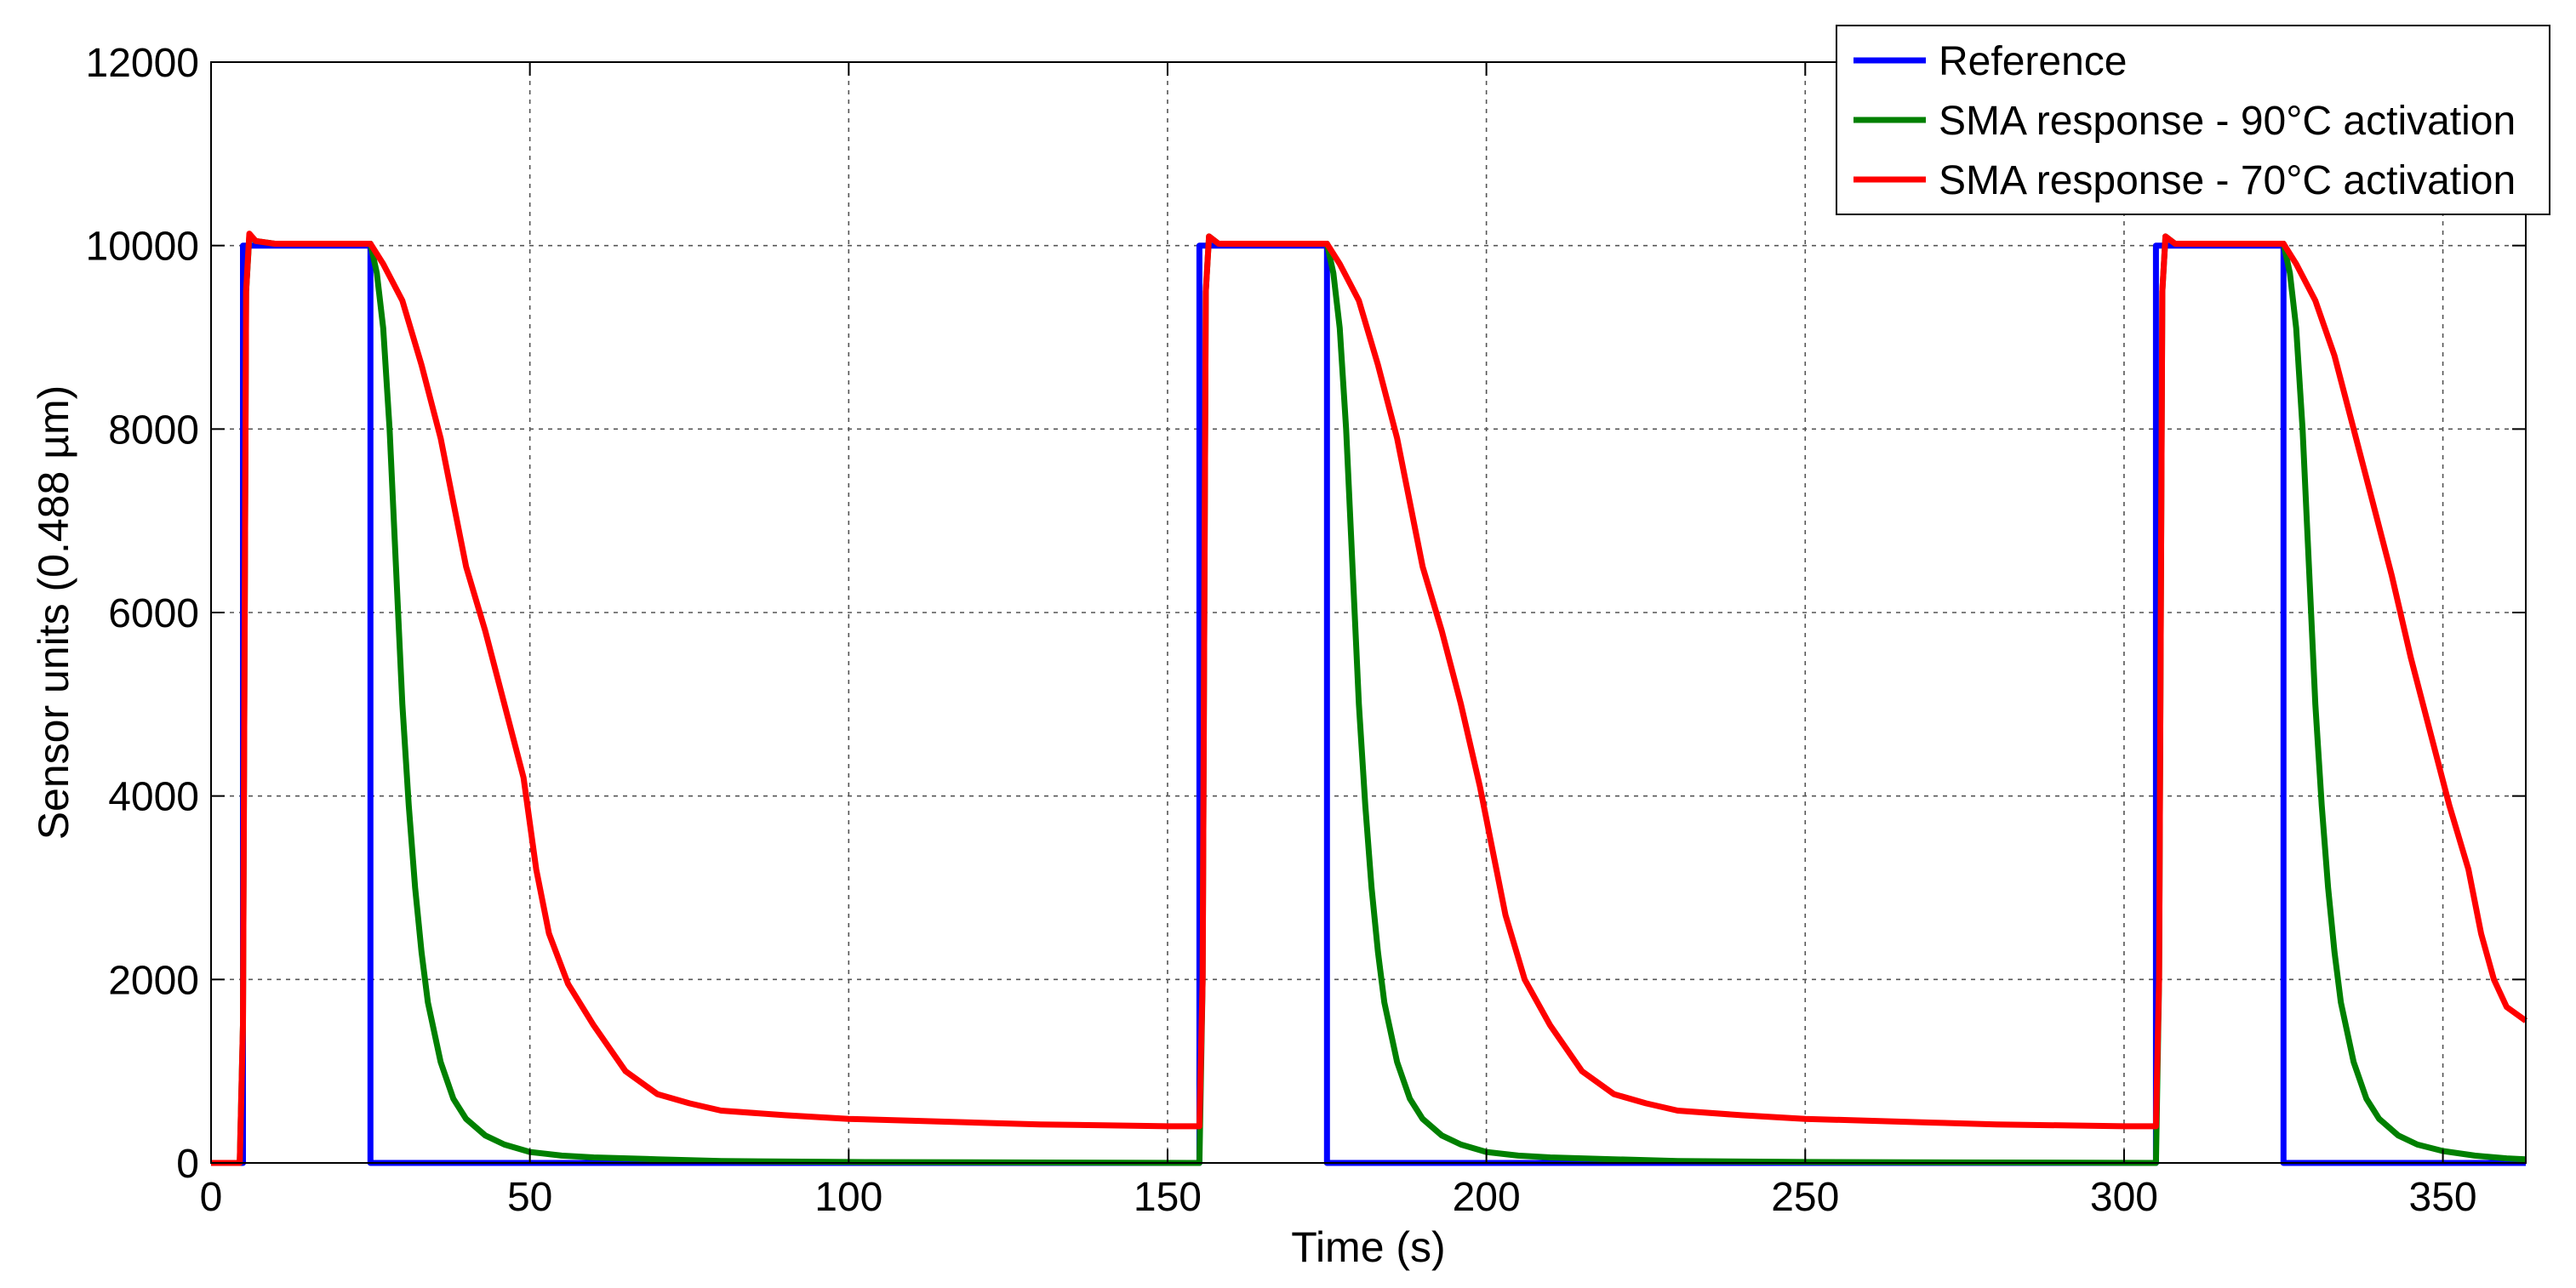 Image resolution: width=2576 pixels, height=1288 pixels. I want to click on y-tick-label: 2000, so click(153, 981).